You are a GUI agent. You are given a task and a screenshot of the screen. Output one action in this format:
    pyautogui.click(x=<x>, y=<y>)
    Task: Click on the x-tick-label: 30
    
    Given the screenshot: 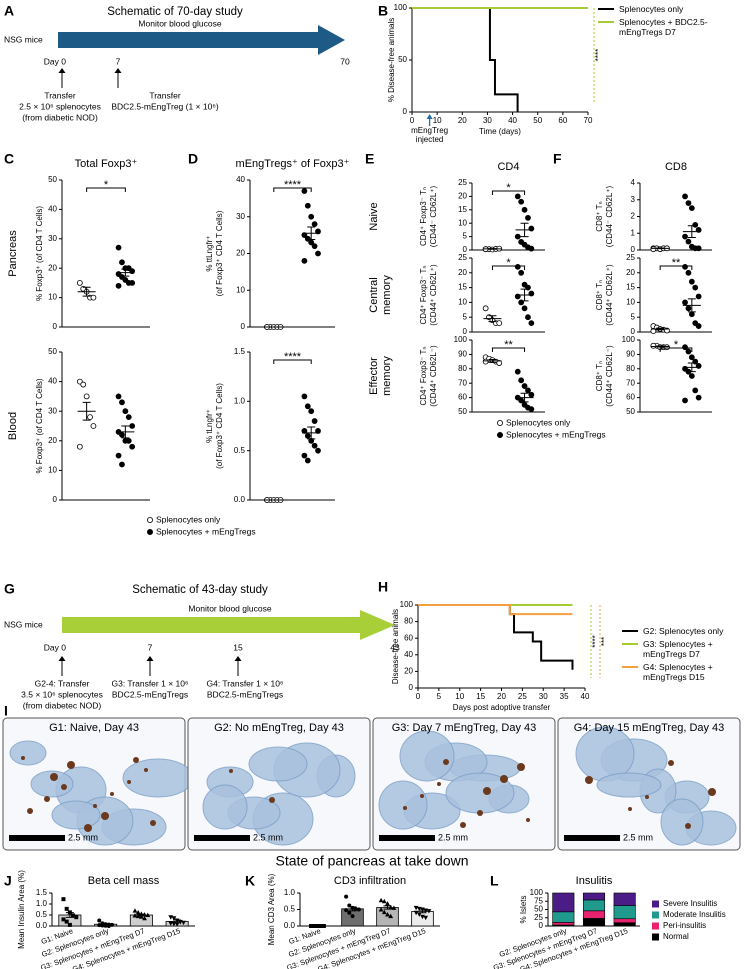 What is the action you would take?
    pyautogui.click(x=543, y=696)
    